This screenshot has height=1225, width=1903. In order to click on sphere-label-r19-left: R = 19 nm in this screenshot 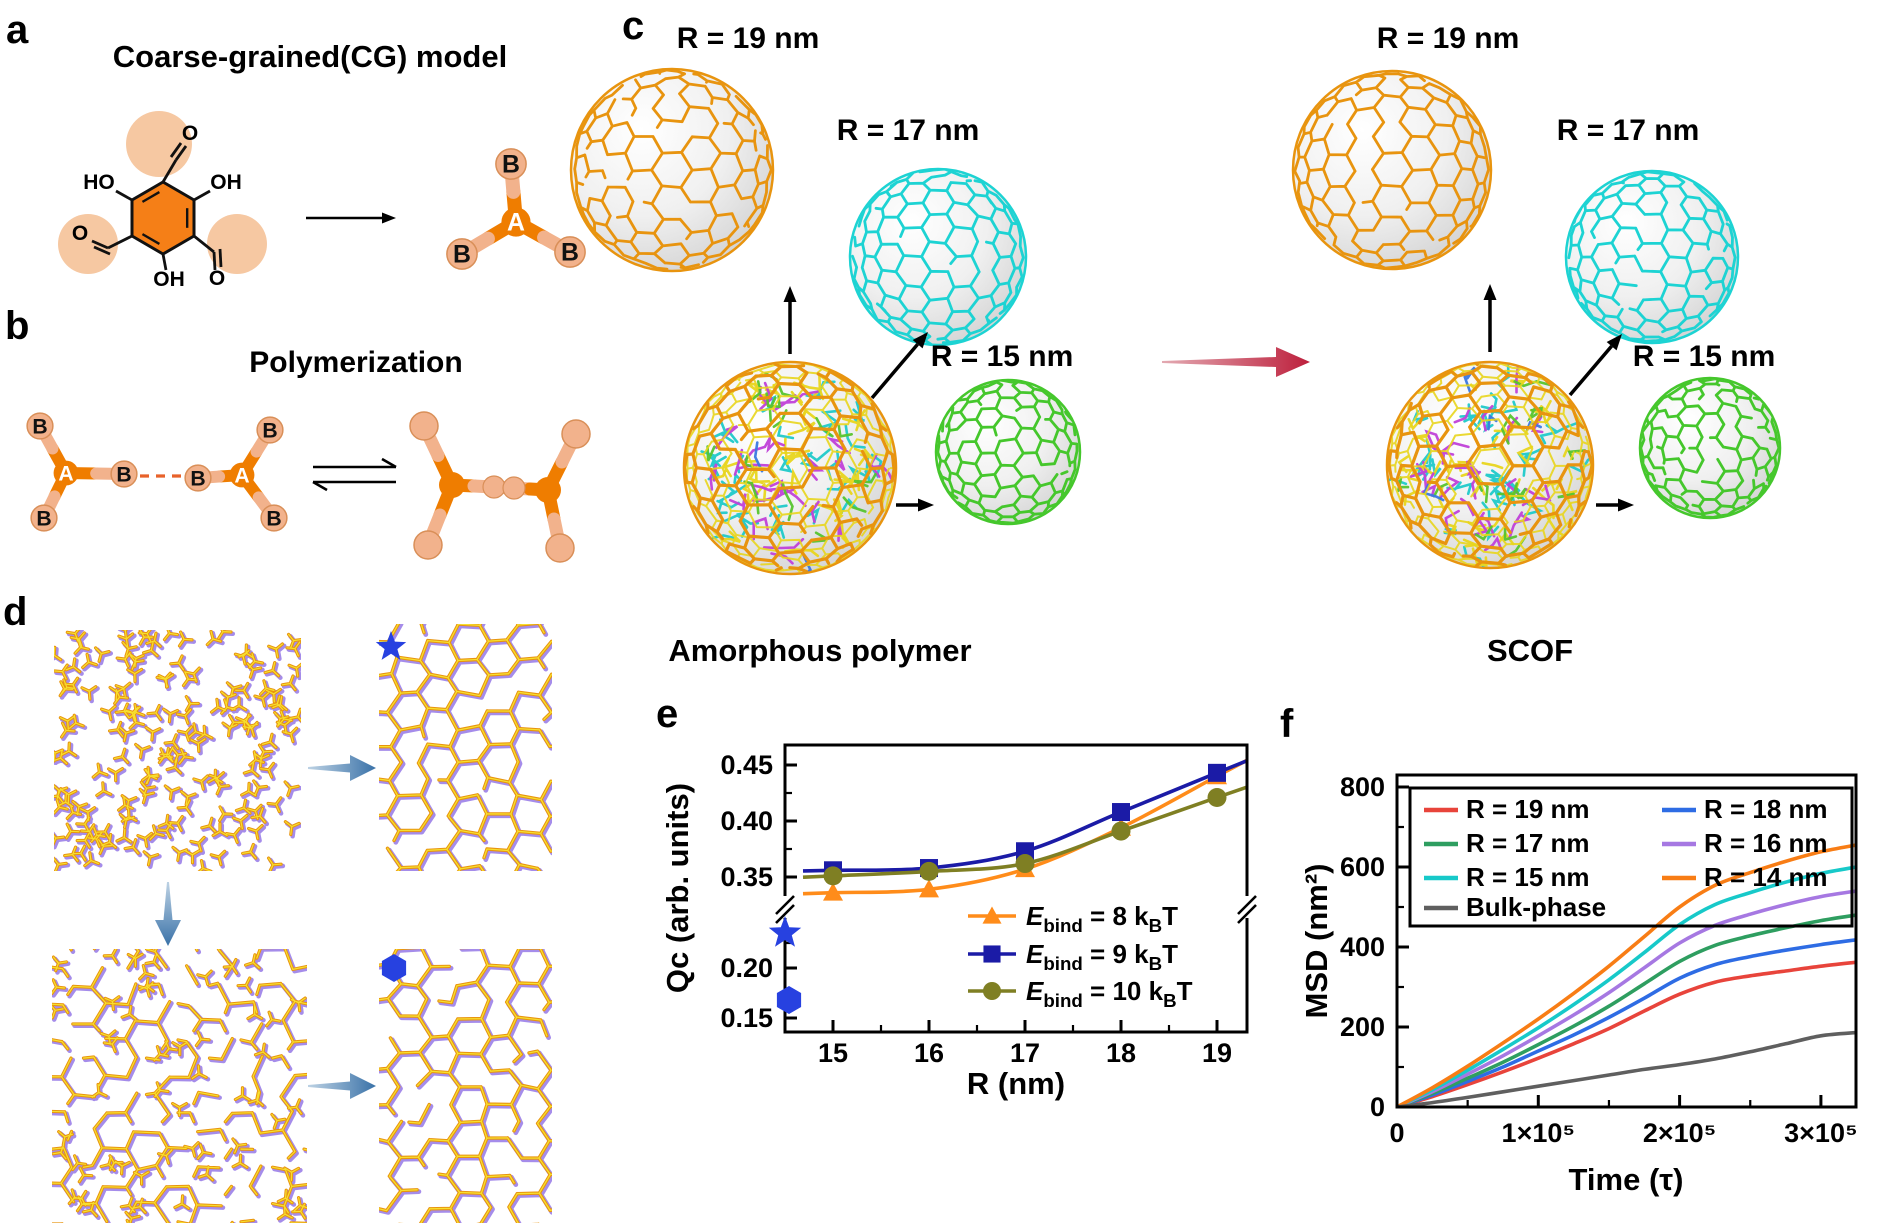, I will do `click(748, 38)`.